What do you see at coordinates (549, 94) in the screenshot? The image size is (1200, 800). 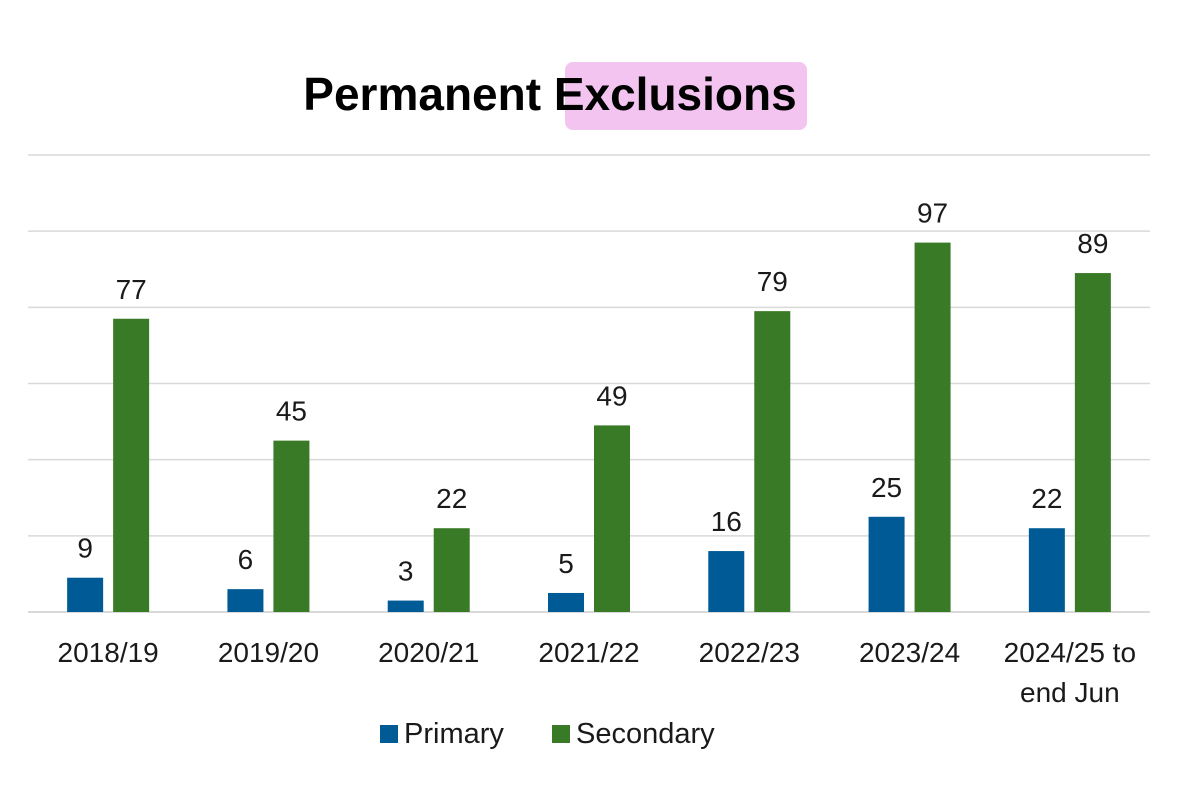 I see `chart-title: Permanent Exclusions` at bounding box center [549, 94].